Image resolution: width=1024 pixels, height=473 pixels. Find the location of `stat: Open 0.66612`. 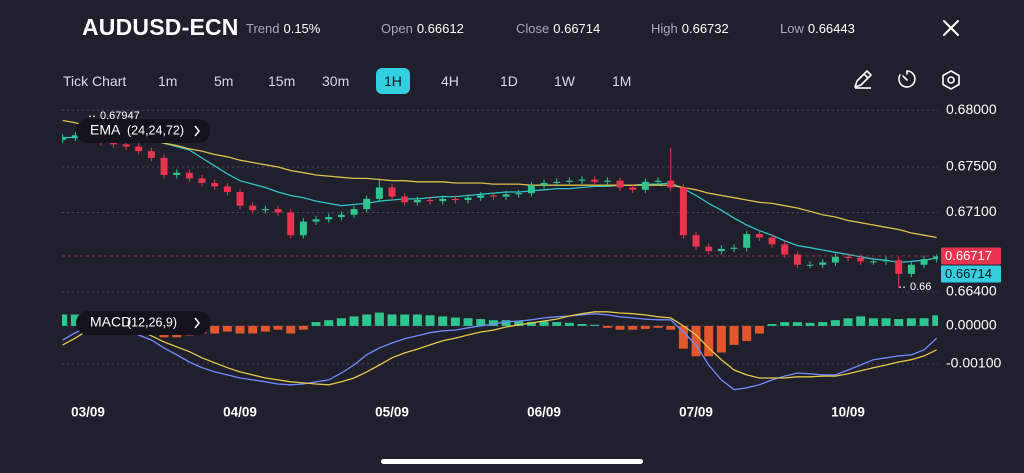

stat: Open 0.66612 is located at coordinates (422, 28).